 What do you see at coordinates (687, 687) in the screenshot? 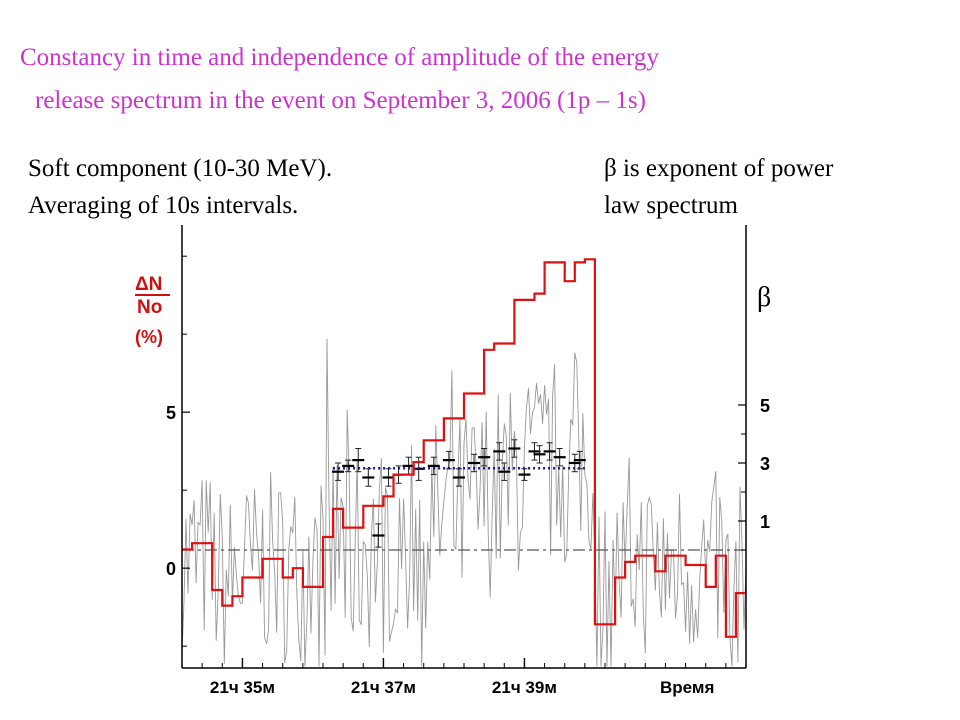
I see `x-axis-time-label: Время` at bounding box center [687, 687].